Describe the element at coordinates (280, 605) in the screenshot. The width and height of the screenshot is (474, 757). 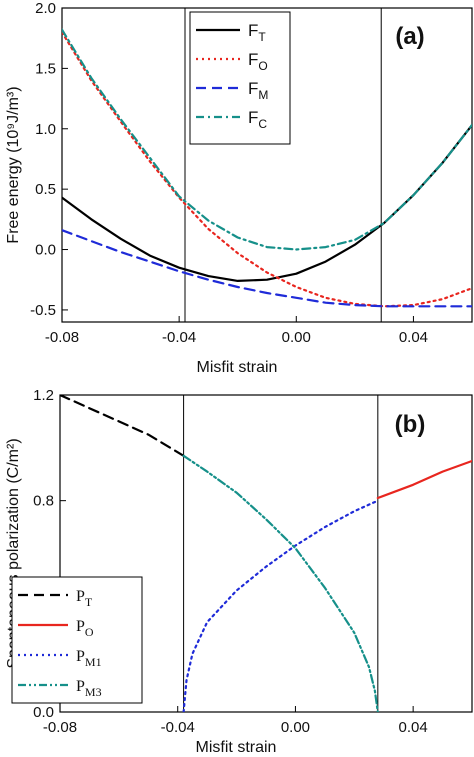
I see `series-line-pm1` at that location.